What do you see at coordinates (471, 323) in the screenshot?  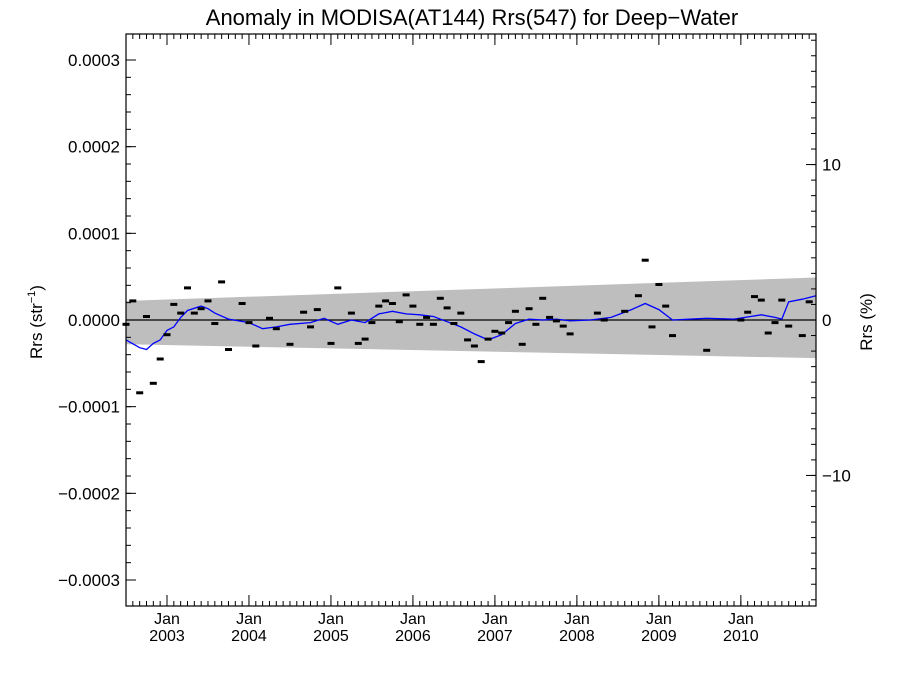 I see `running-mean-line` at bounding box center [471, 323].